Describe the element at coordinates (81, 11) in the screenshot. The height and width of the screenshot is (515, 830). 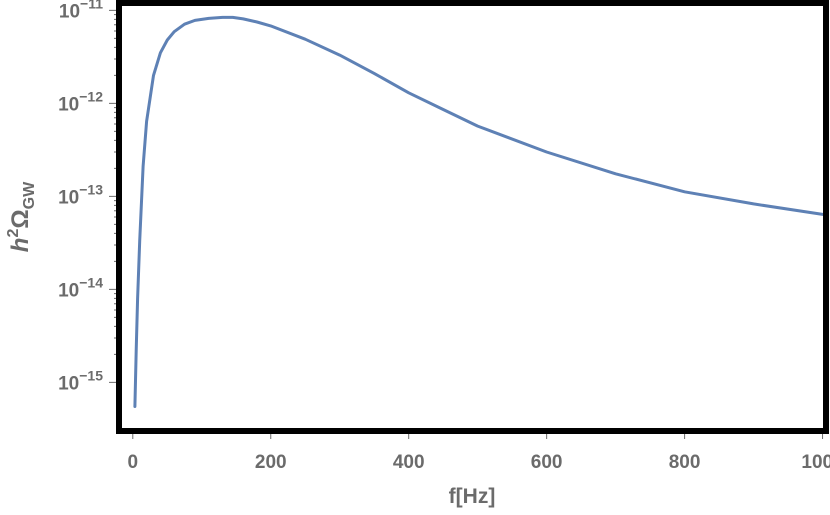
I see `y-tick-label-4: 10−11` at that location.